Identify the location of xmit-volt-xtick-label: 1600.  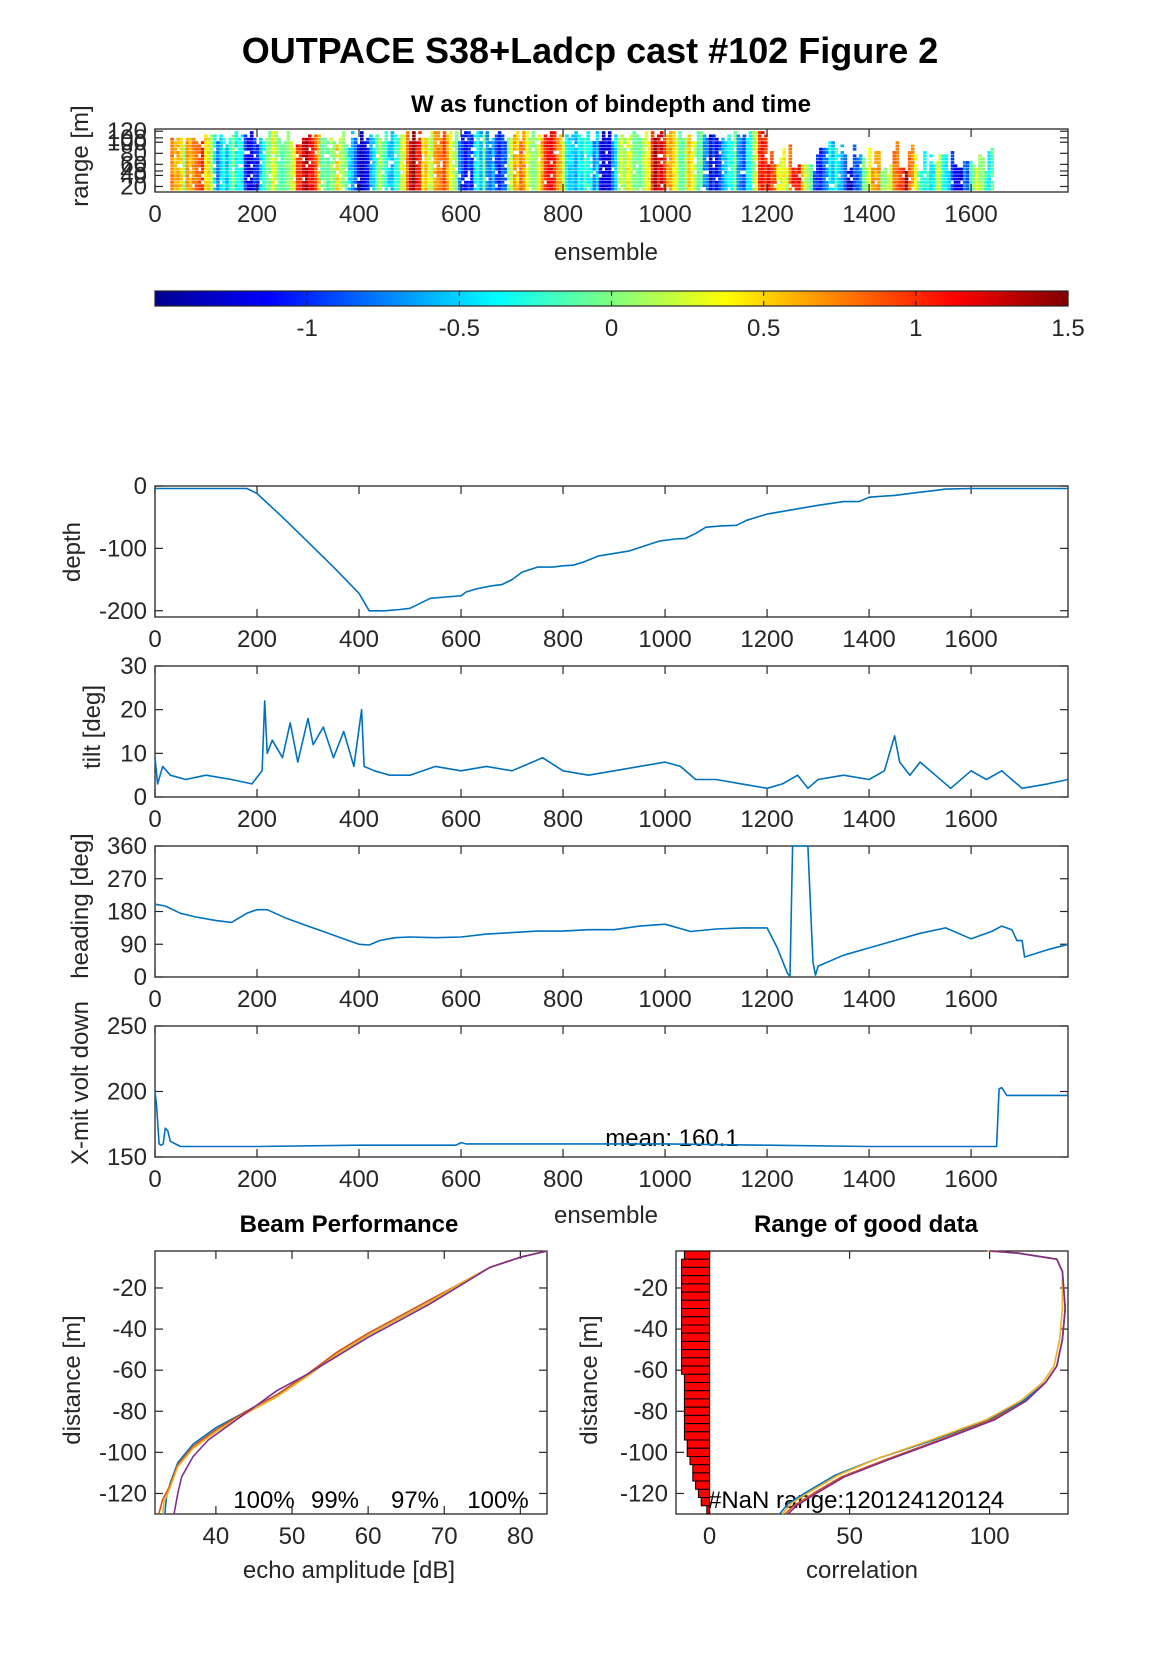
(970, 1179).